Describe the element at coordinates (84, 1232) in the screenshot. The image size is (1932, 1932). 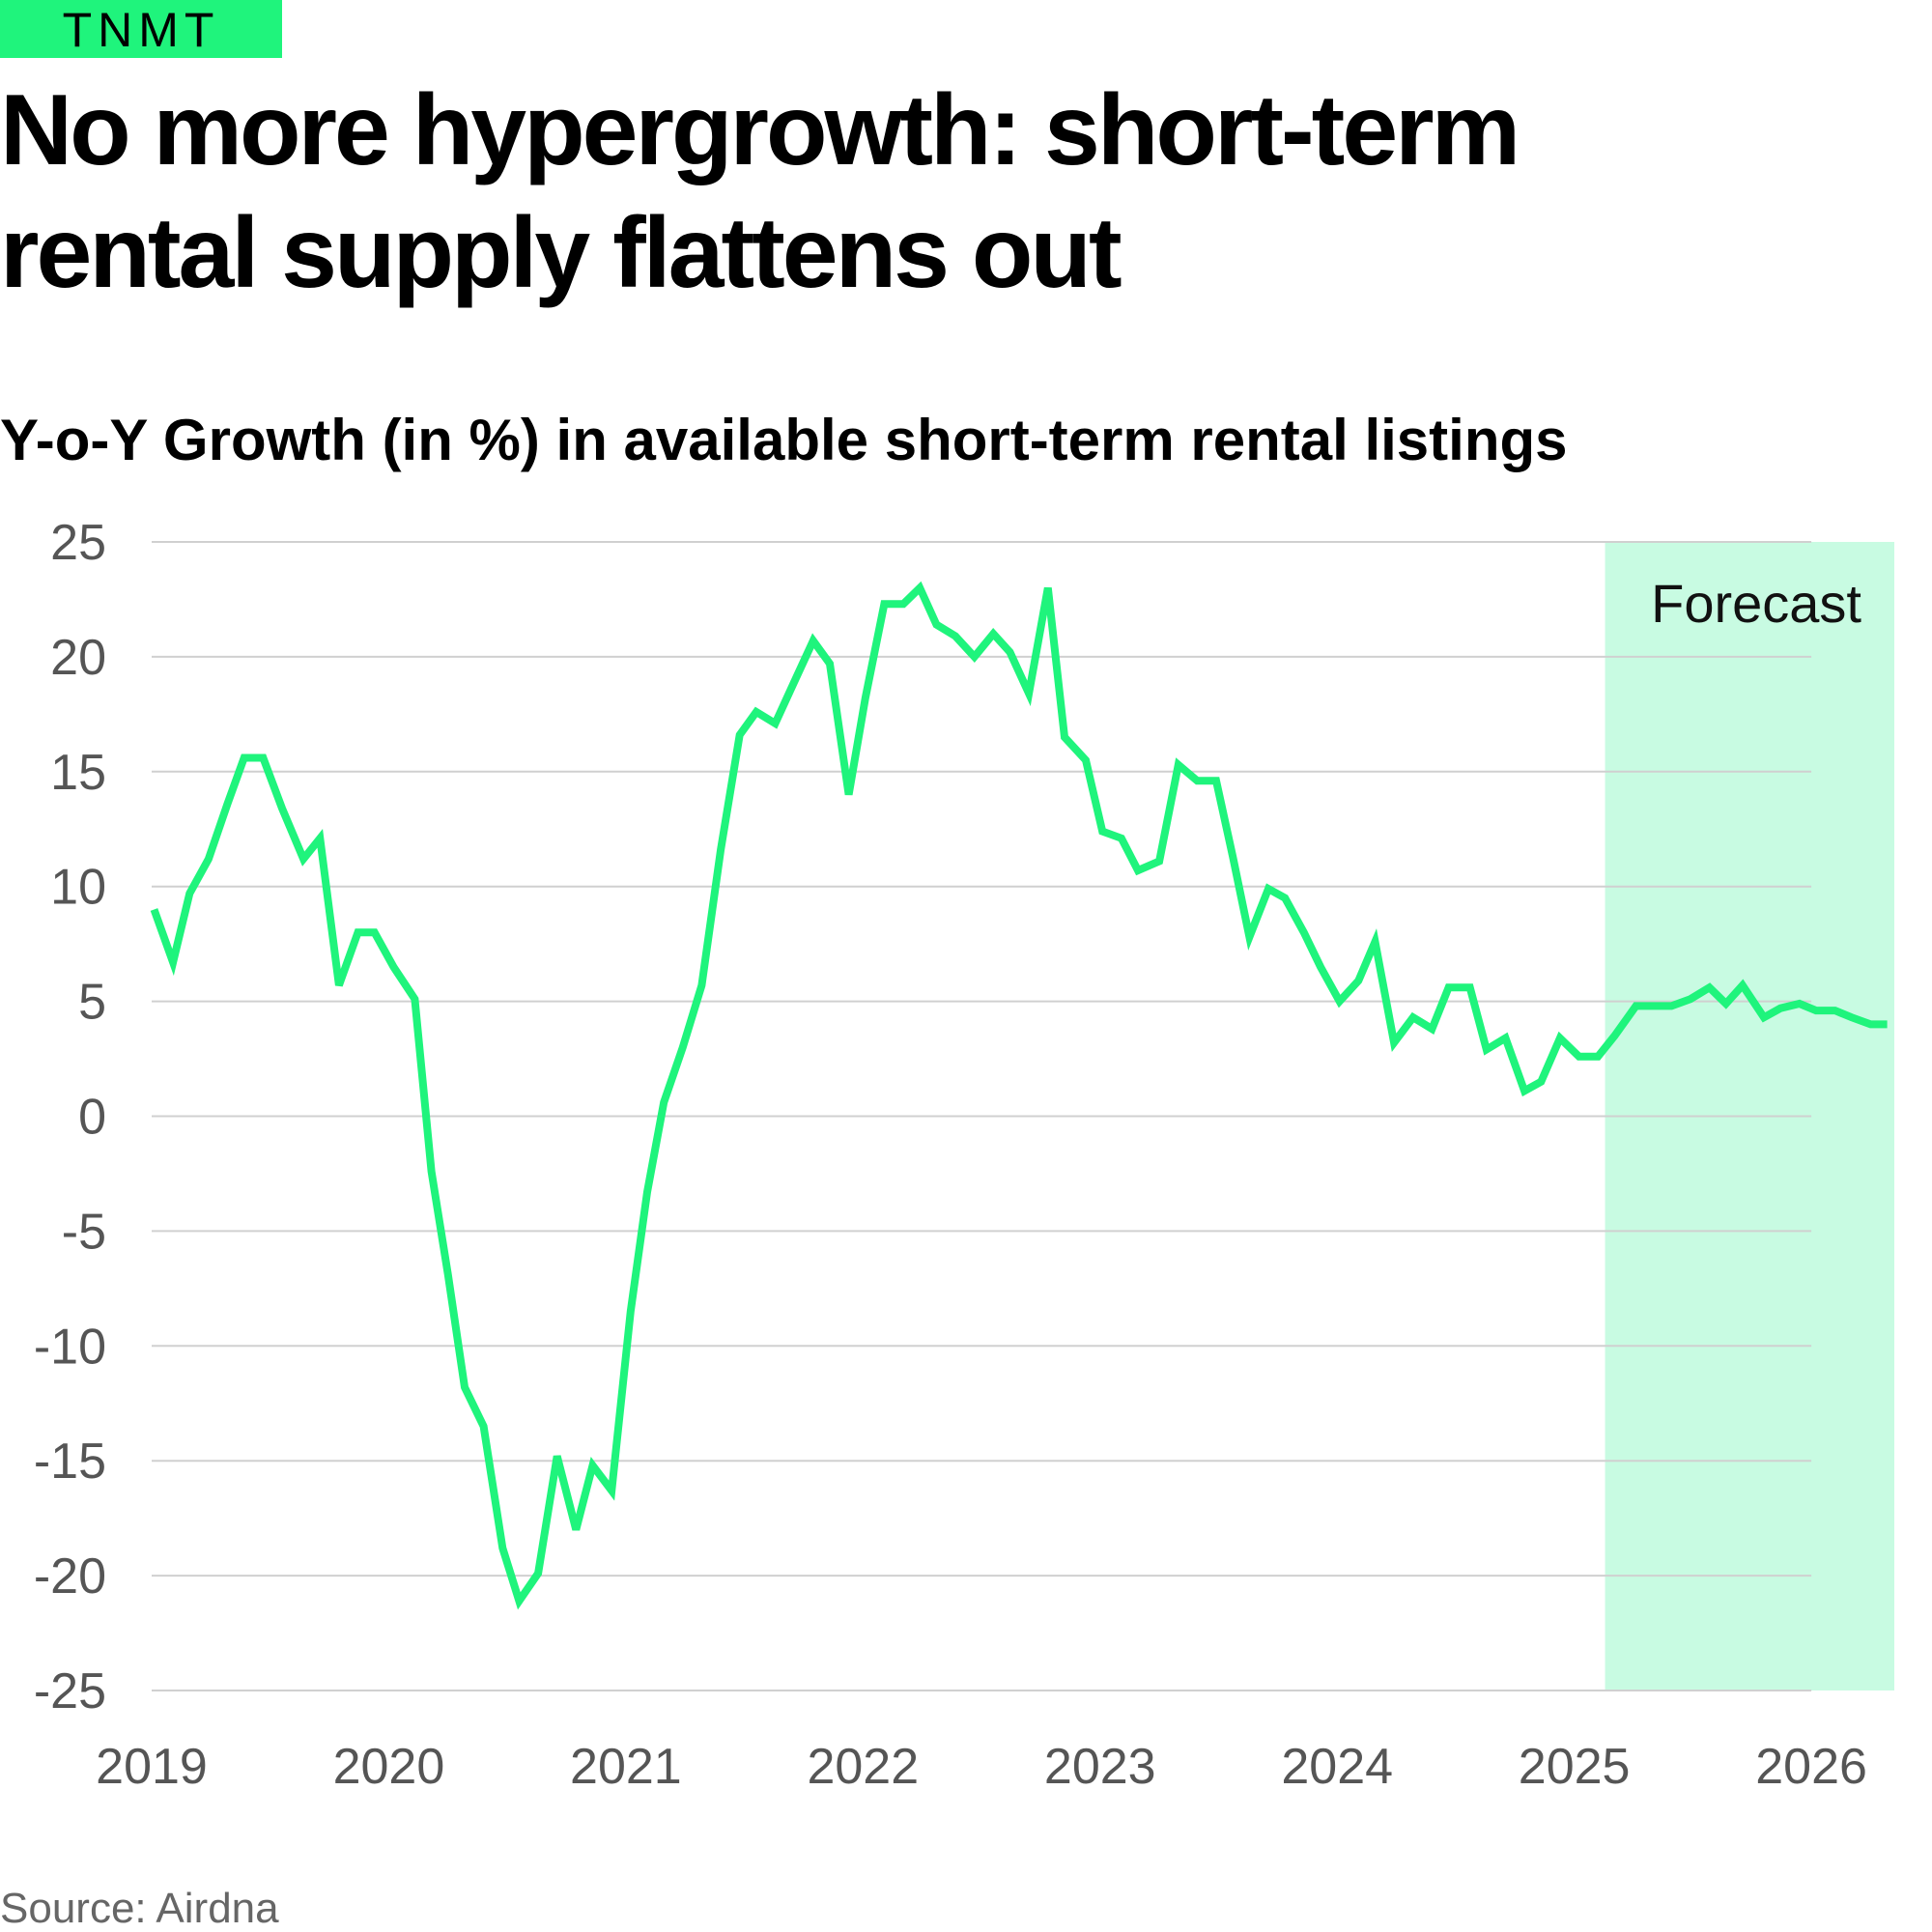
I see `y-tick-label: -5` at that location.